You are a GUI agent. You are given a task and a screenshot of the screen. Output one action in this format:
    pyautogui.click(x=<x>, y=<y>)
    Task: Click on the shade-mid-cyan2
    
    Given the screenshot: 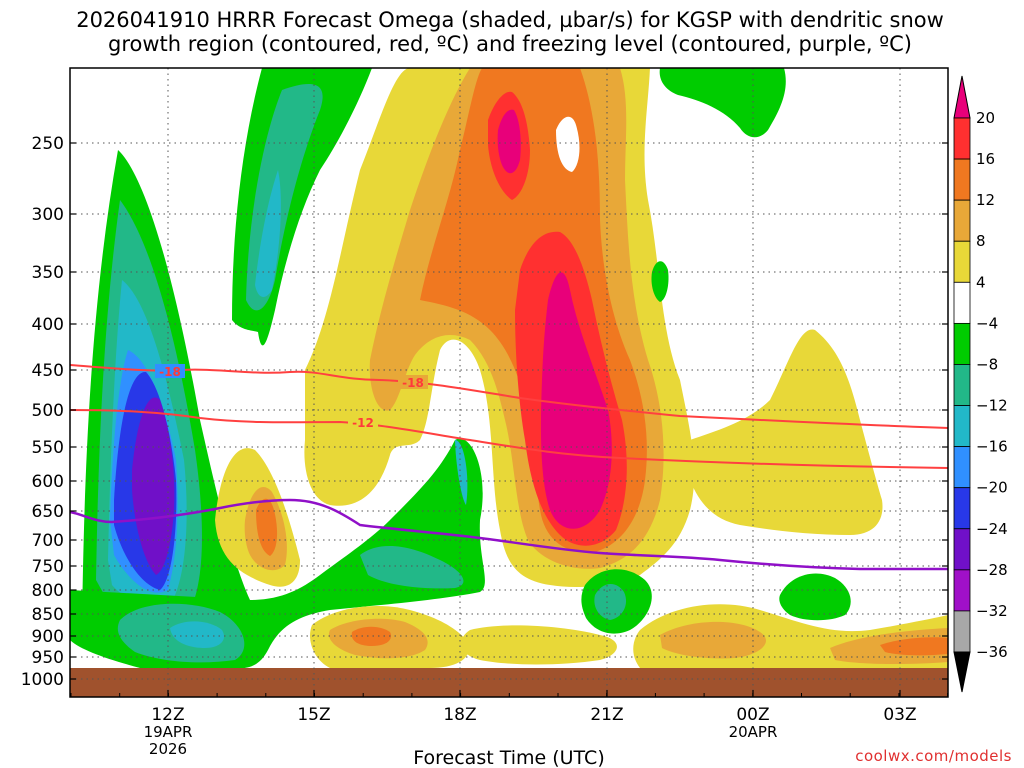 What is the action you would take?
    pyautogui.click(x=461, y=472)
    